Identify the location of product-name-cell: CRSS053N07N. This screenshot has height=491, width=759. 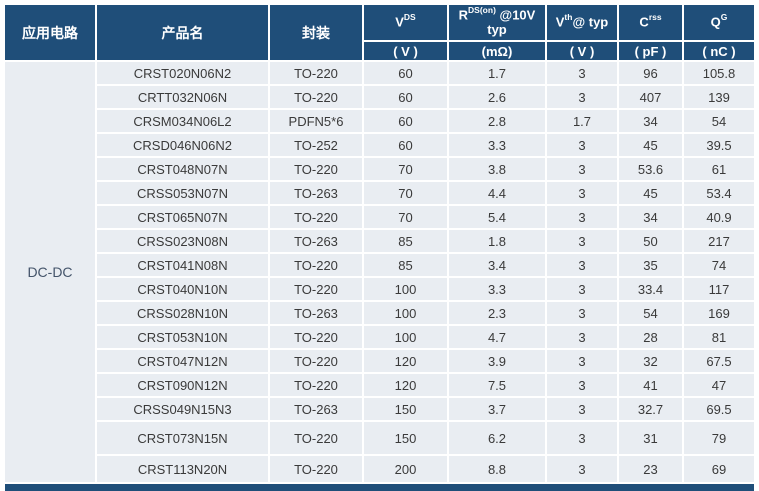
(182, 193).